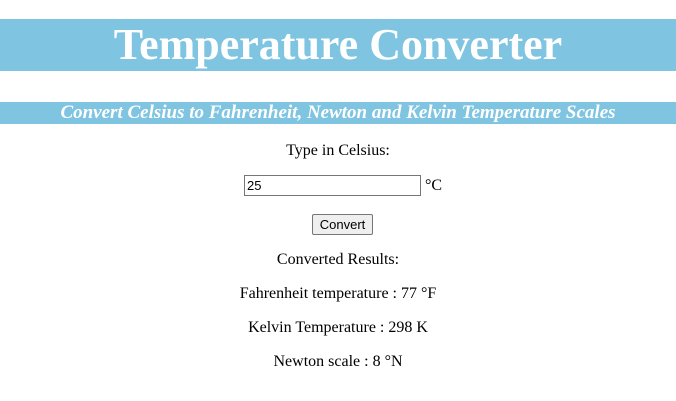 This screenshot has height=401, width=676. What do you see at coordinates (338, 150) in the screenshot?
I see `celsius-prompt-label: Type in Celsius:` at bounding box center [338, 150].